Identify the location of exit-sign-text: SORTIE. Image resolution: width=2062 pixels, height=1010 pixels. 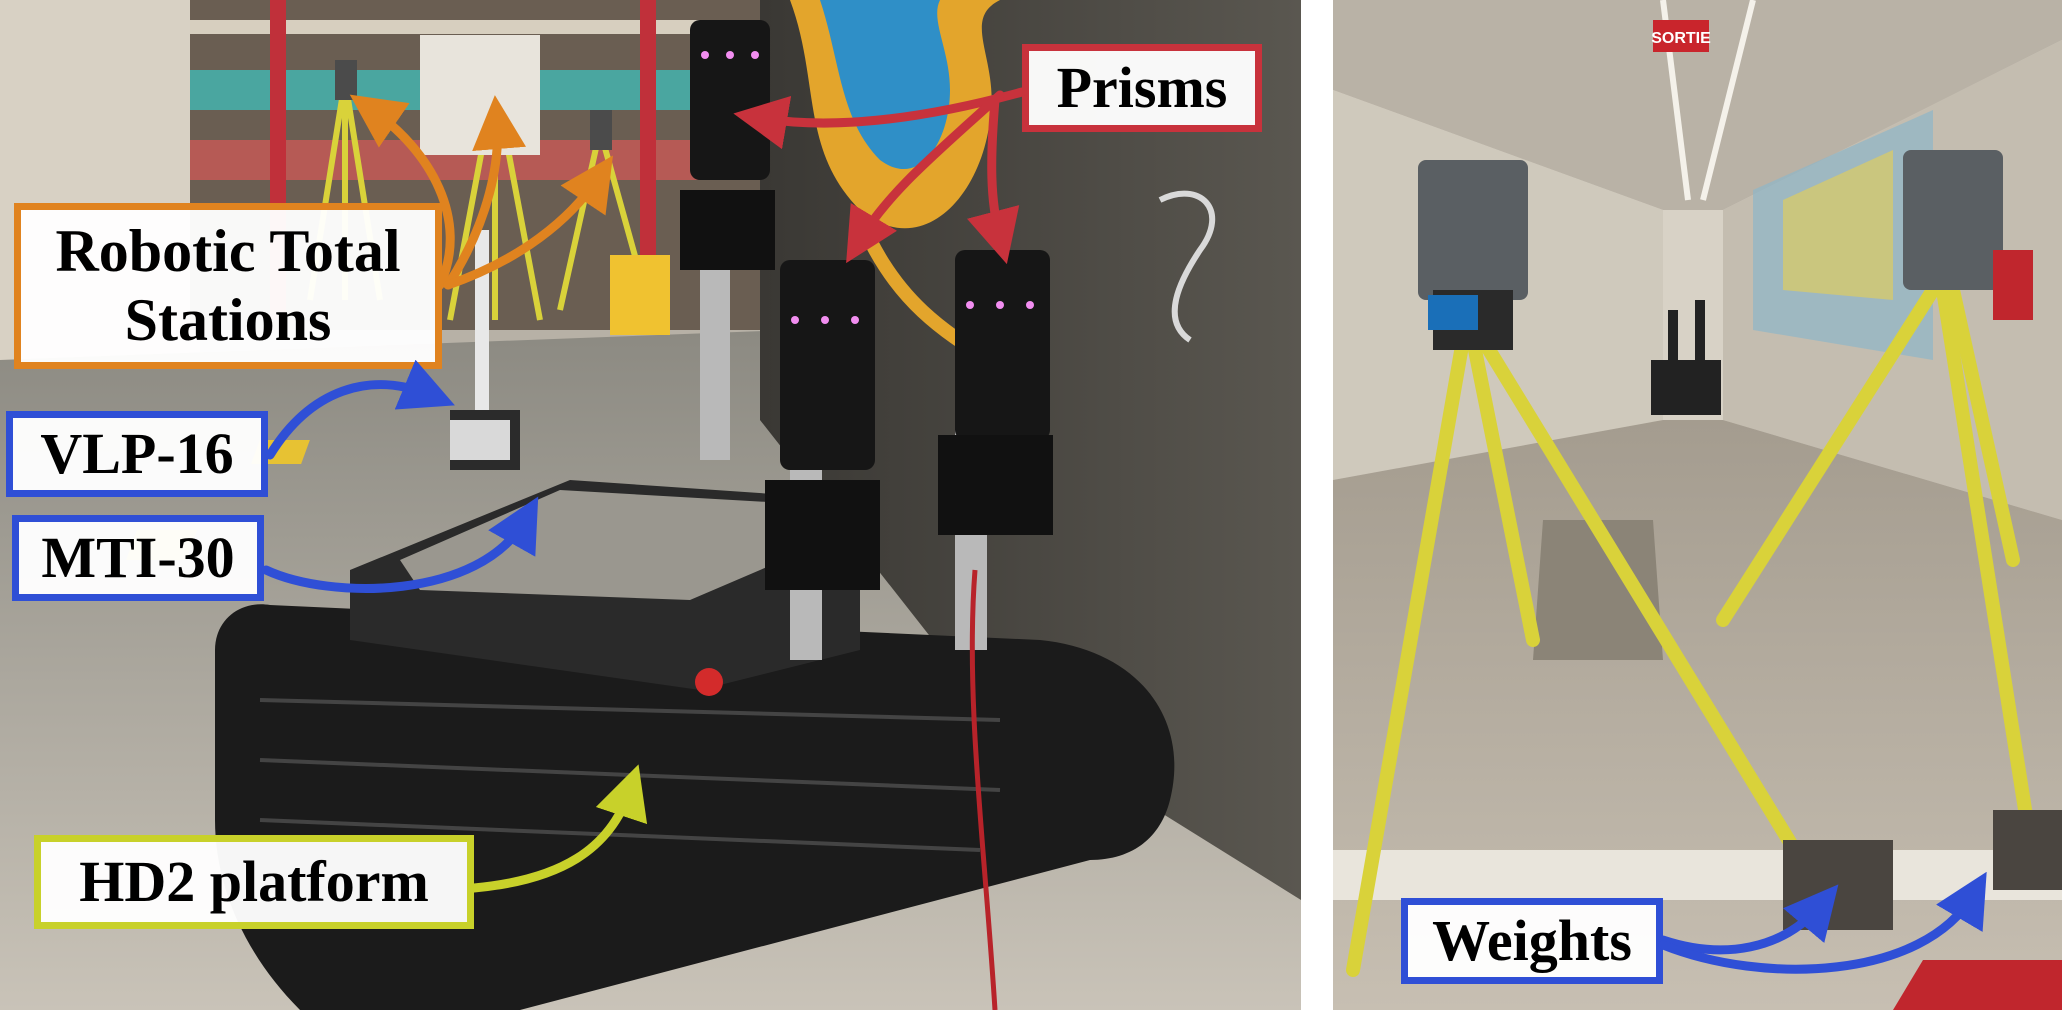
(1681, 38).